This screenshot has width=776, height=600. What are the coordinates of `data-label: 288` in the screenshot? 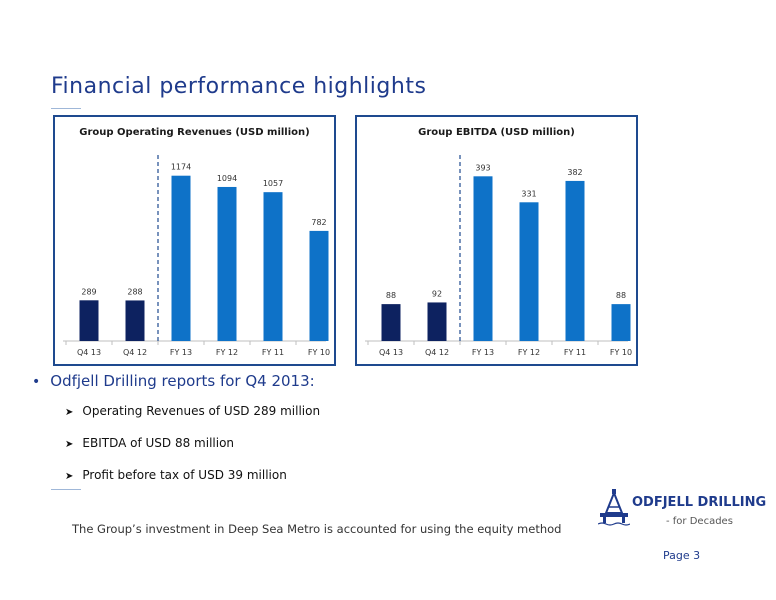 It's located at (134, 291).